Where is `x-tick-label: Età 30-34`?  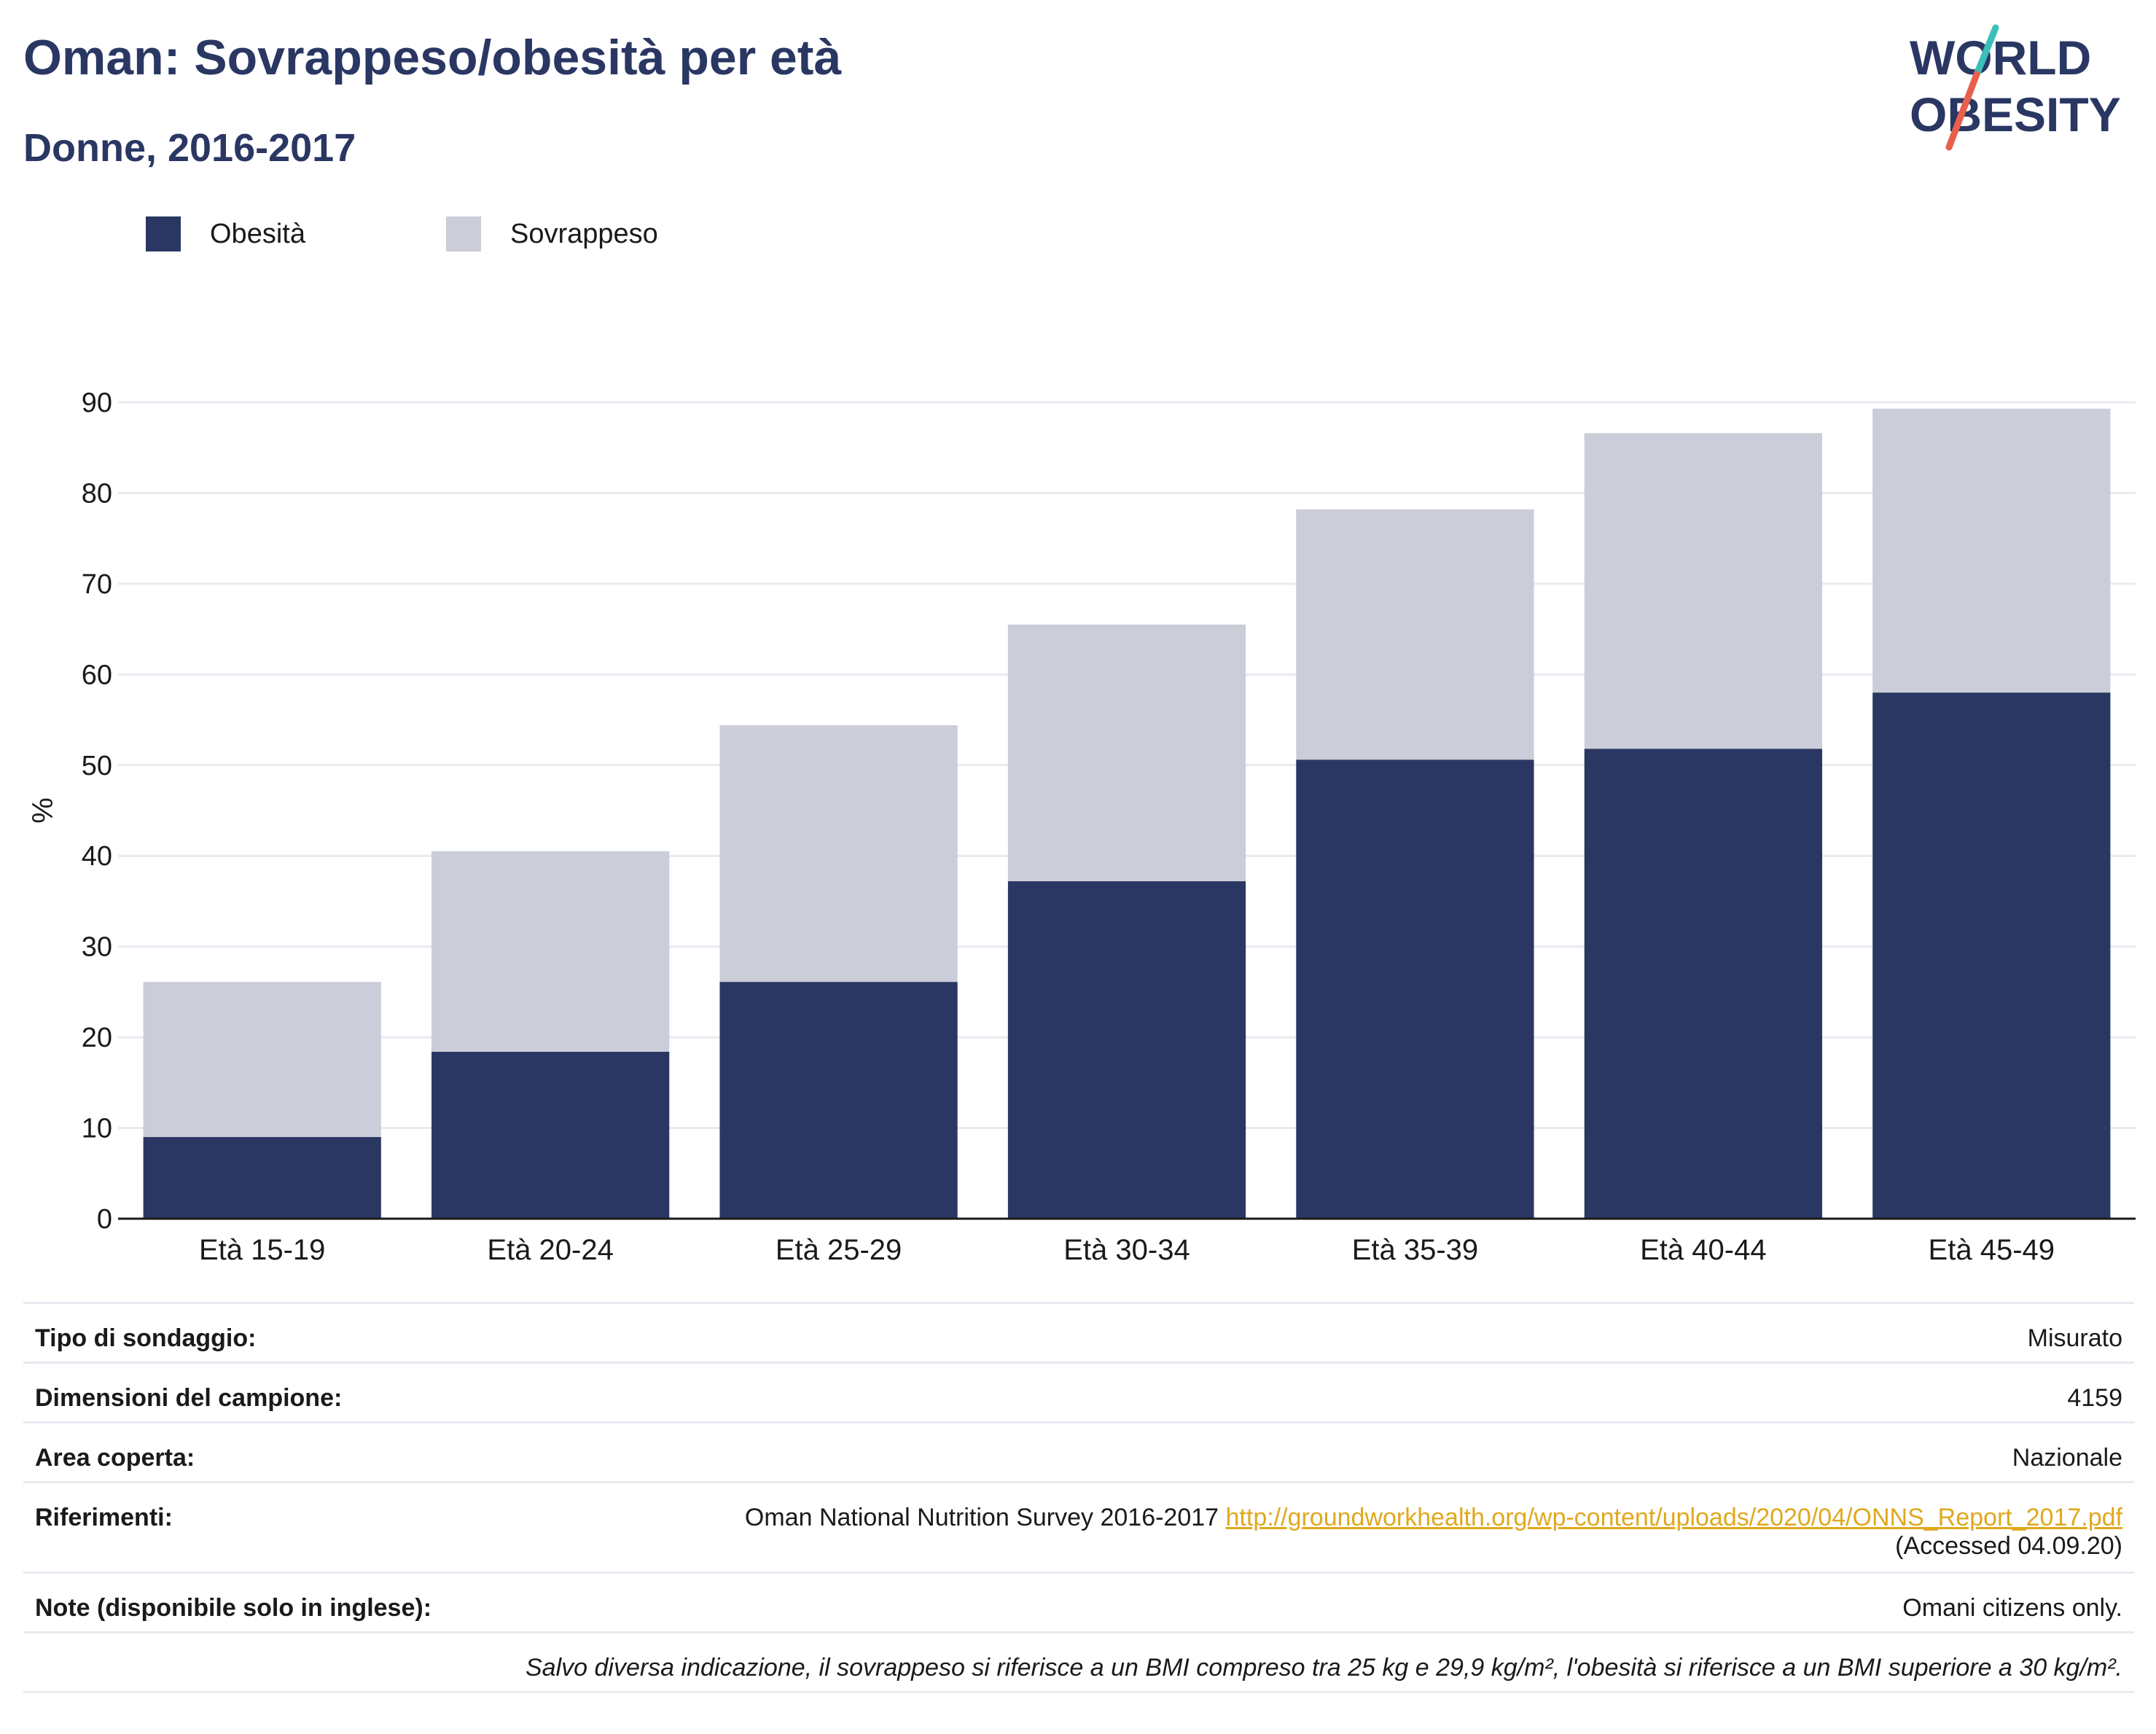
x-tick-label: Età 30-34 is located at coordinates (1126, 1250).